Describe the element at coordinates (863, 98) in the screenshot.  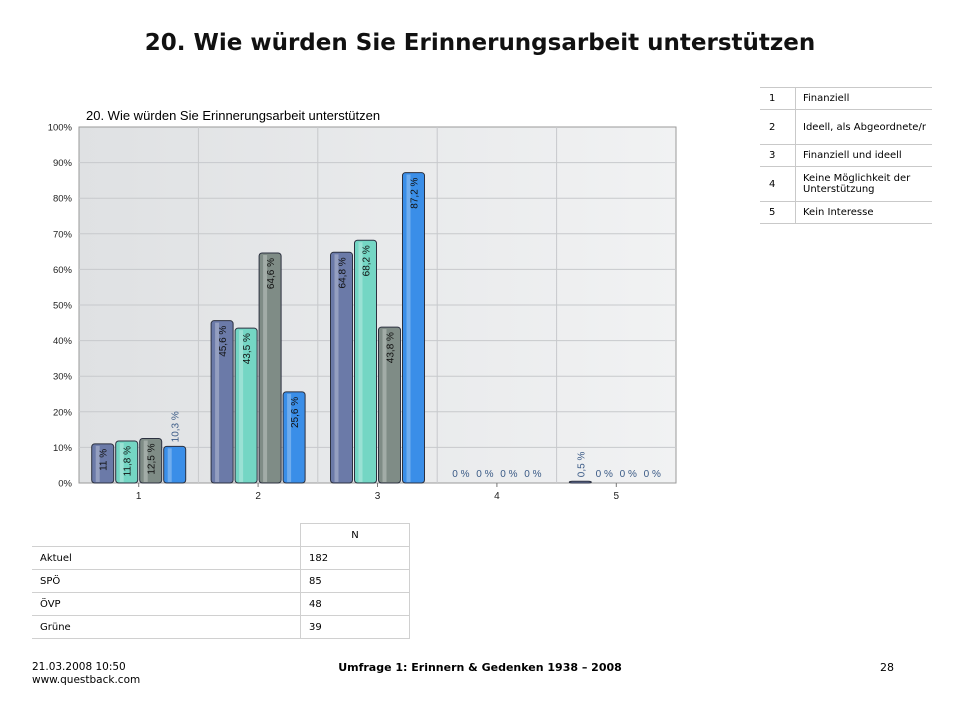
I see `legend-text: Finanziell` at that location.